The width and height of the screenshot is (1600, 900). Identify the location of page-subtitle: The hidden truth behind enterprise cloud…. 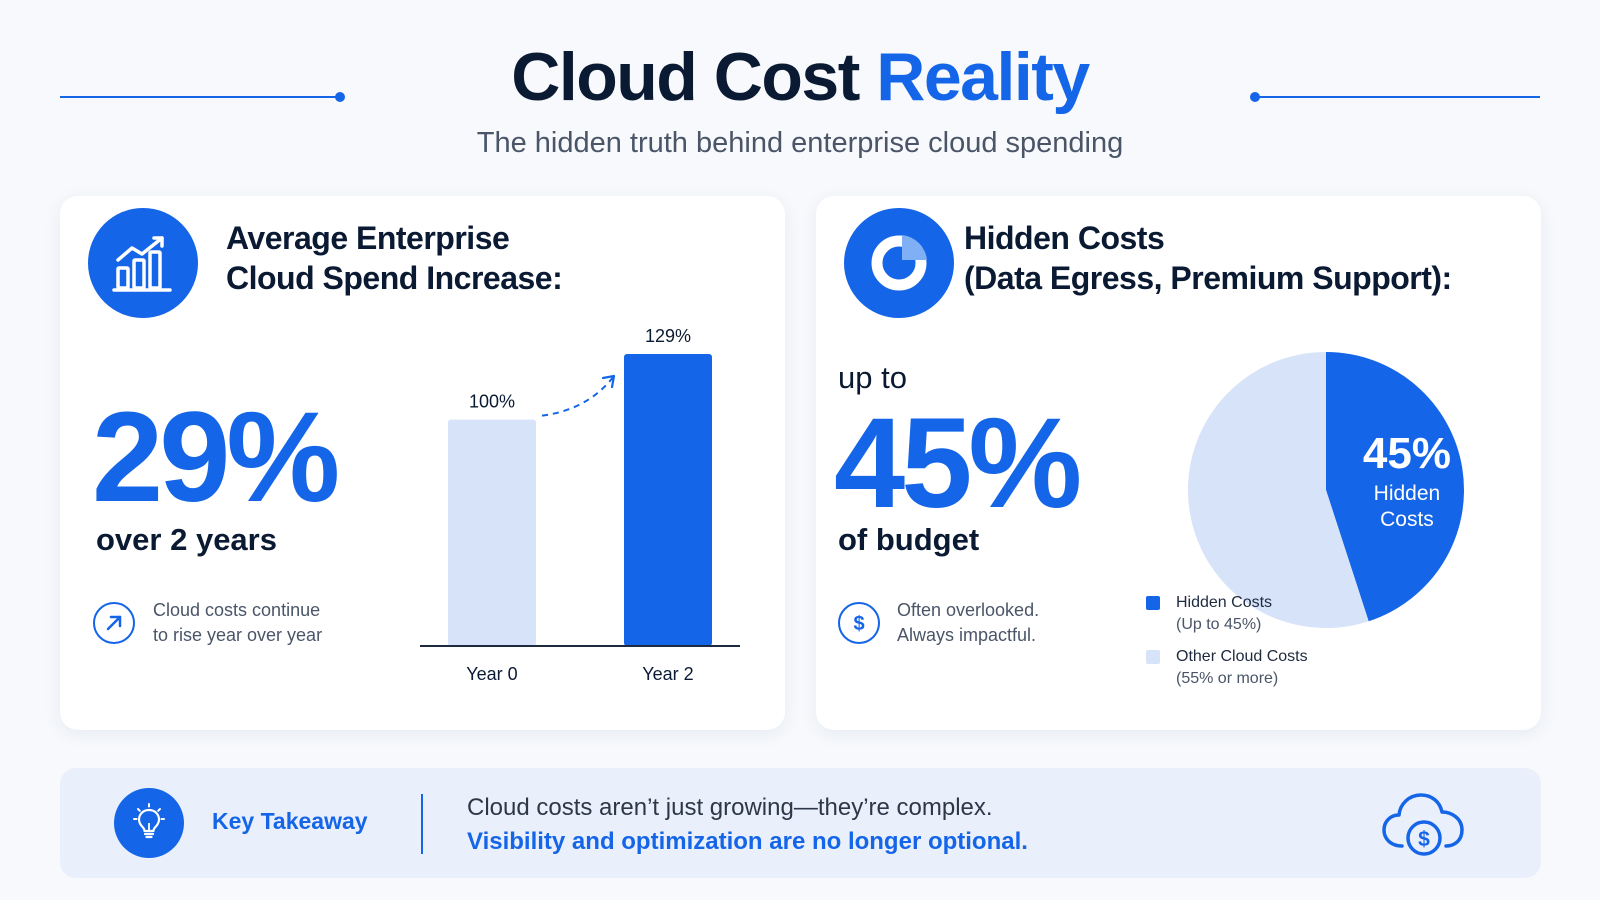
(800, 143).